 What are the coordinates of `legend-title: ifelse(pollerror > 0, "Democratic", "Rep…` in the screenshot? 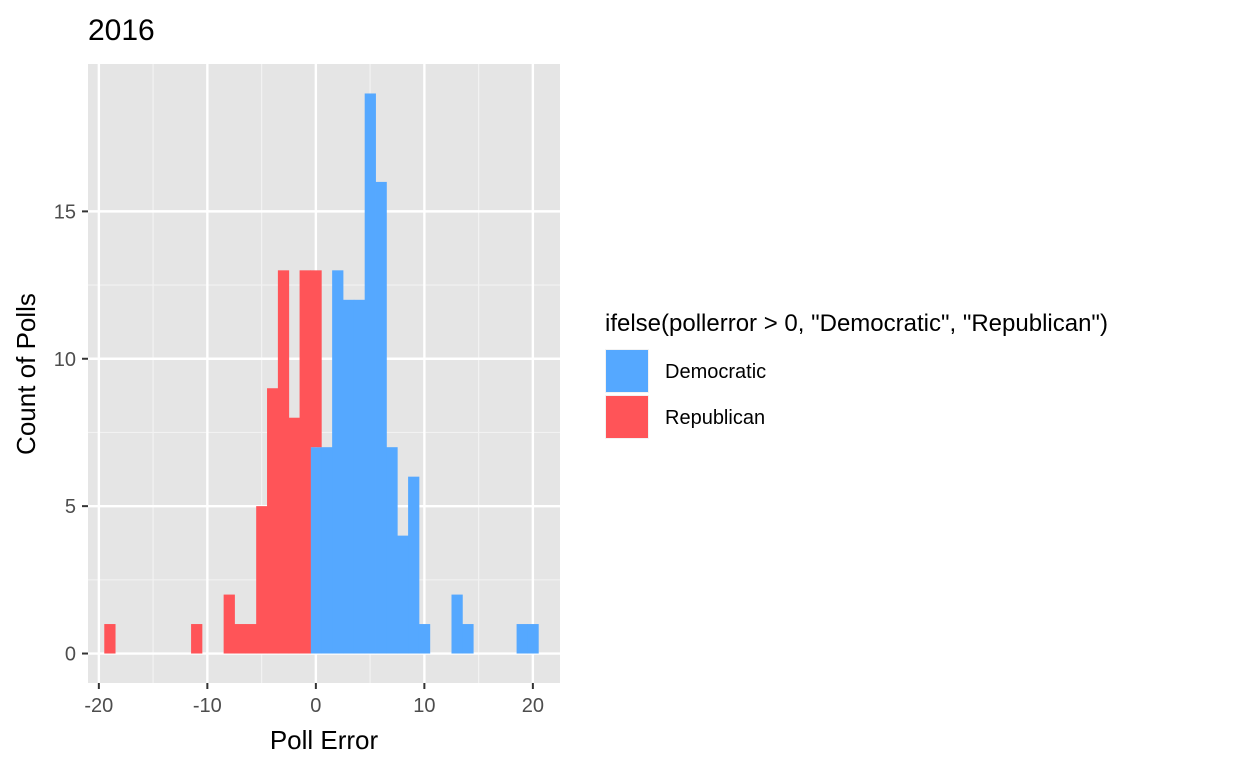 It's located at (856, 323).